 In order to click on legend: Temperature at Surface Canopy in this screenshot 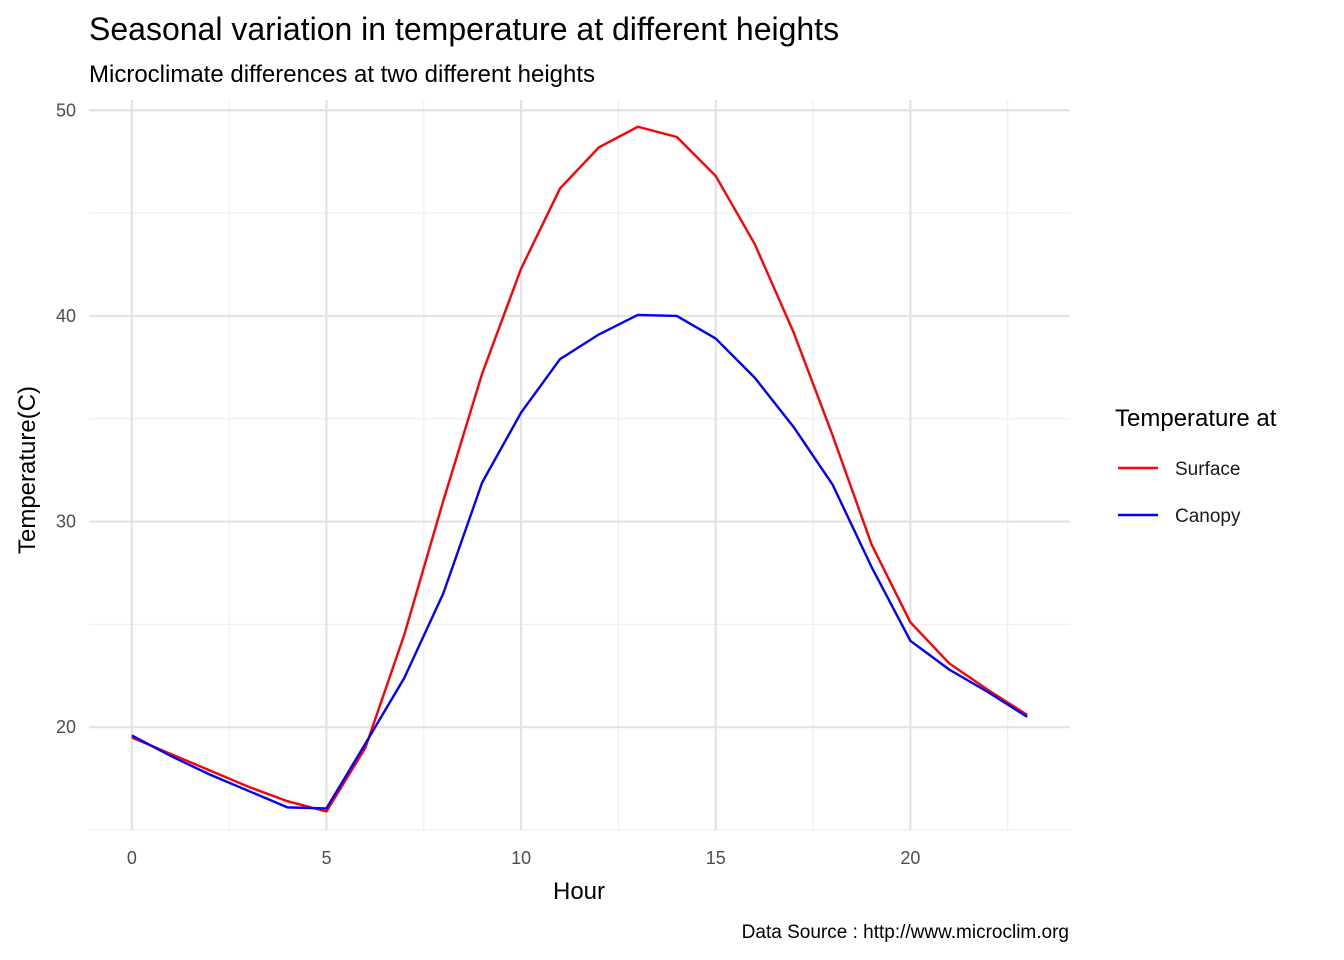, I will do `click(1196, 466)`.